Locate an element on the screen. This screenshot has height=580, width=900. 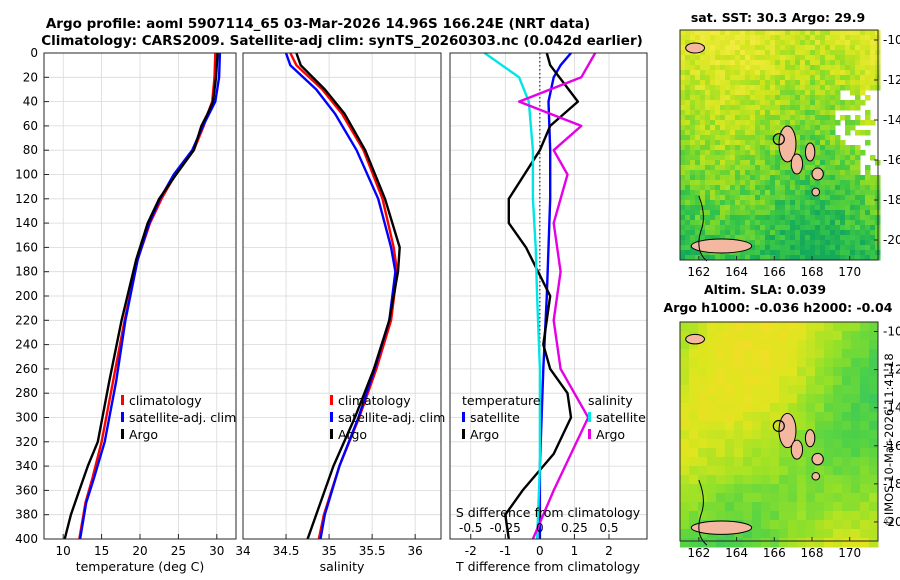
reef-contour is located at coordinates (703, 512).